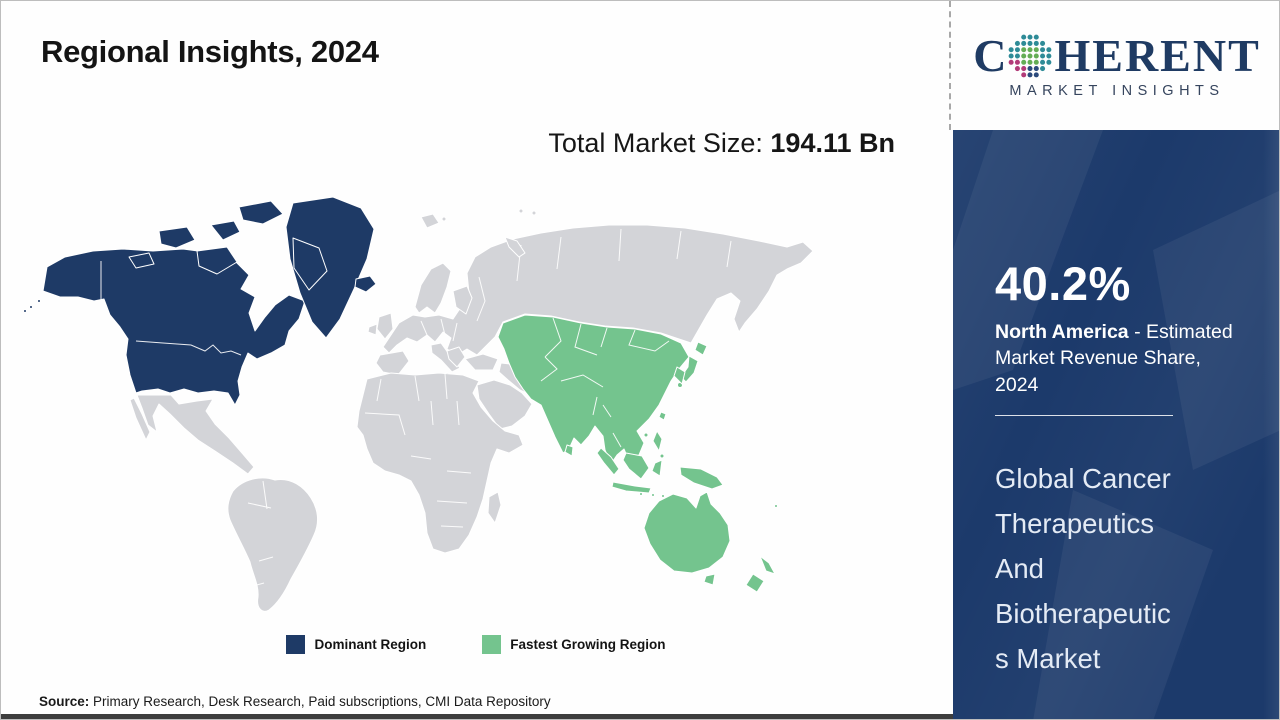 This screenshot has height=720, width=1280. What do you see at coordinates (195, 434) in the screenshot?
I see `map-mexico-central-america` at bounding box center [195, 434].